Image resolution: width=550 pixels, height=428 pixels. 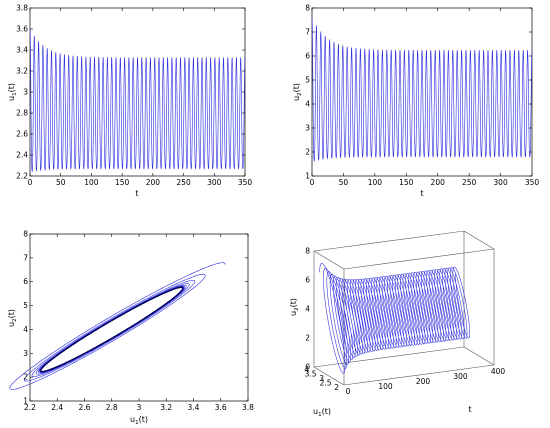 I want to click on u2-axis-label: u2(t), so click(x=294, y=307).